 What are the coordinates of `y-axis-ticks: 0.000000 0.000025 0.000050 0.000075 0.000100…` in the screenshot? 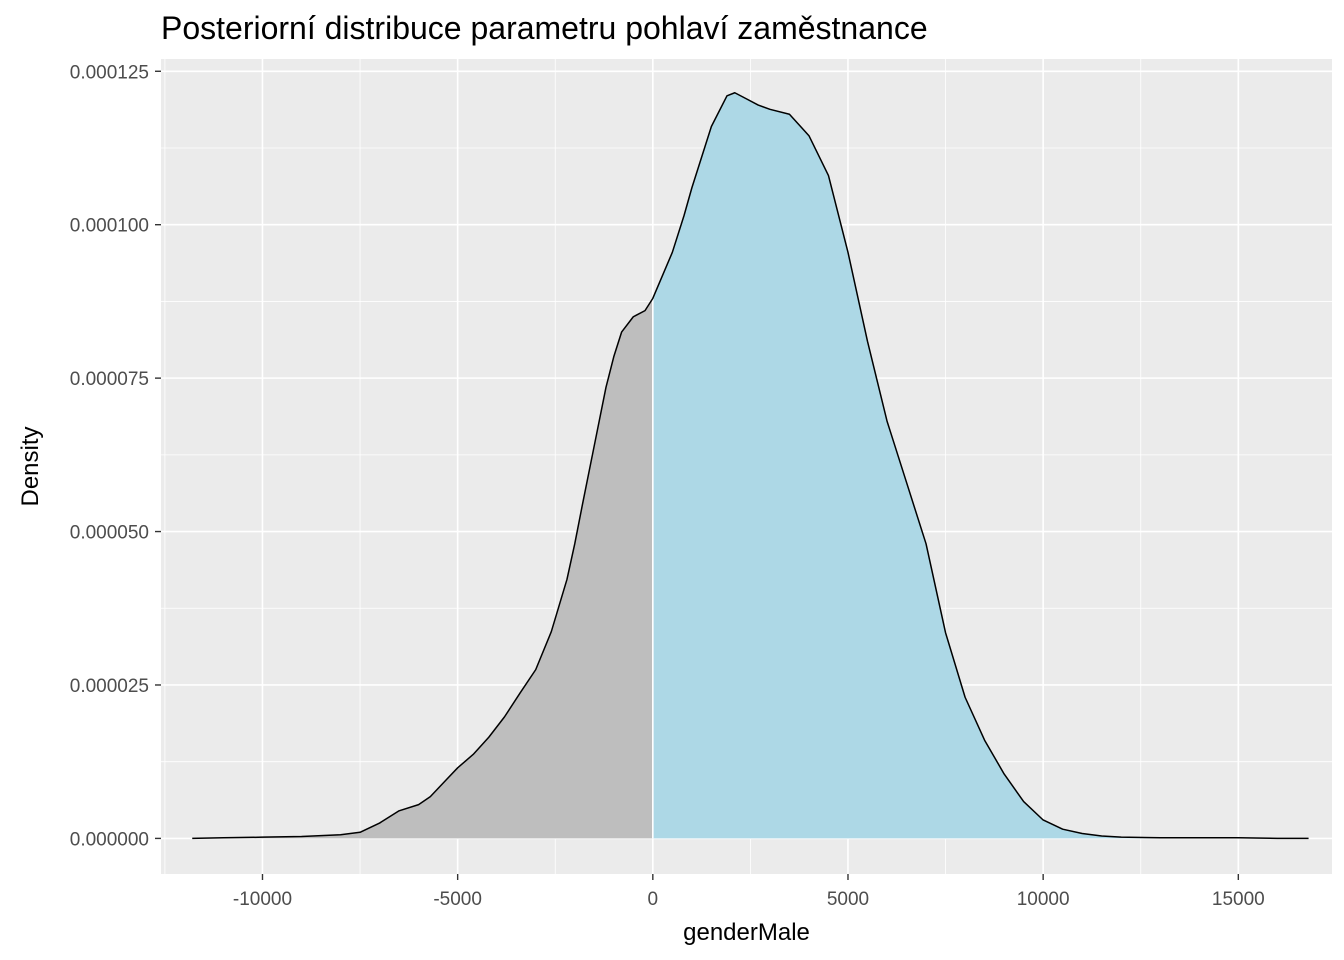 It's located at (115, 456).